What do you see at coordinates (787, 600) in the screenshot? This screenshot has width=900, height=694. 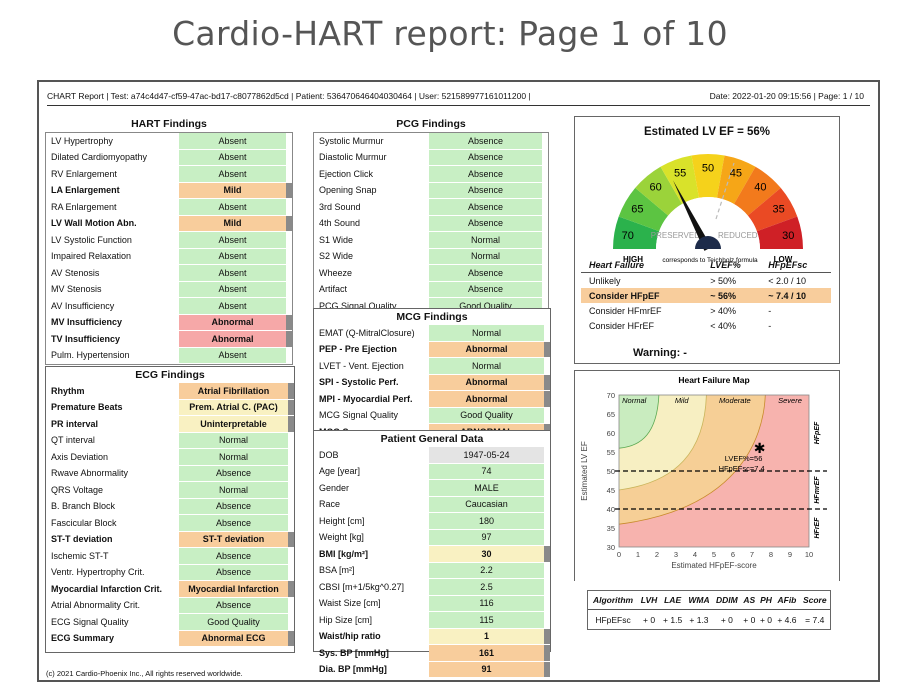 I see `algo-header: AFib` at bounding box center [787, 600].